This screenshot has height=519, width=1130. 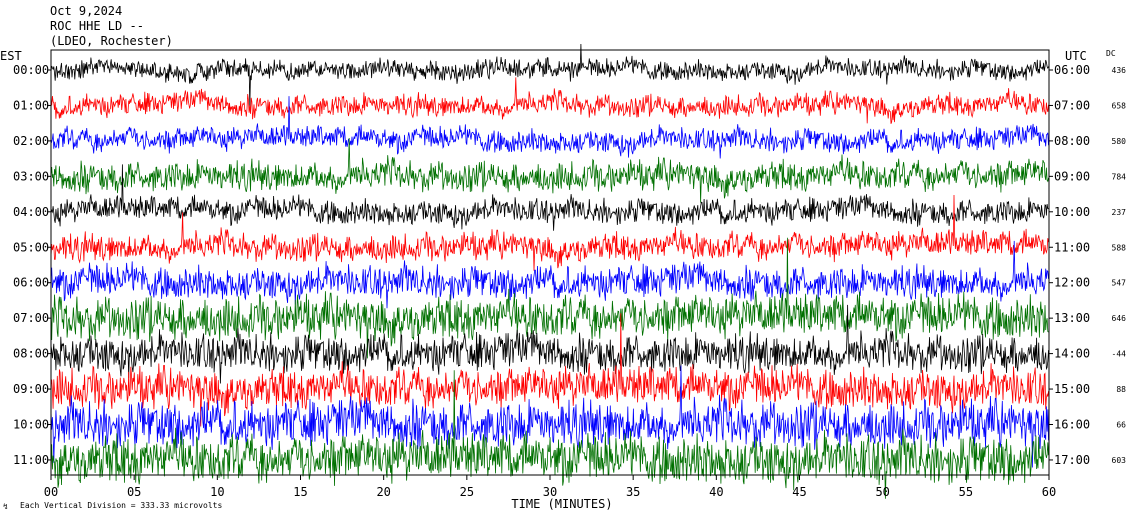 What do you see at coordinates (111, 41) in the screenshot?
I see `header-network: (LDEO, Rochester)` at bounding box center [111, 41].